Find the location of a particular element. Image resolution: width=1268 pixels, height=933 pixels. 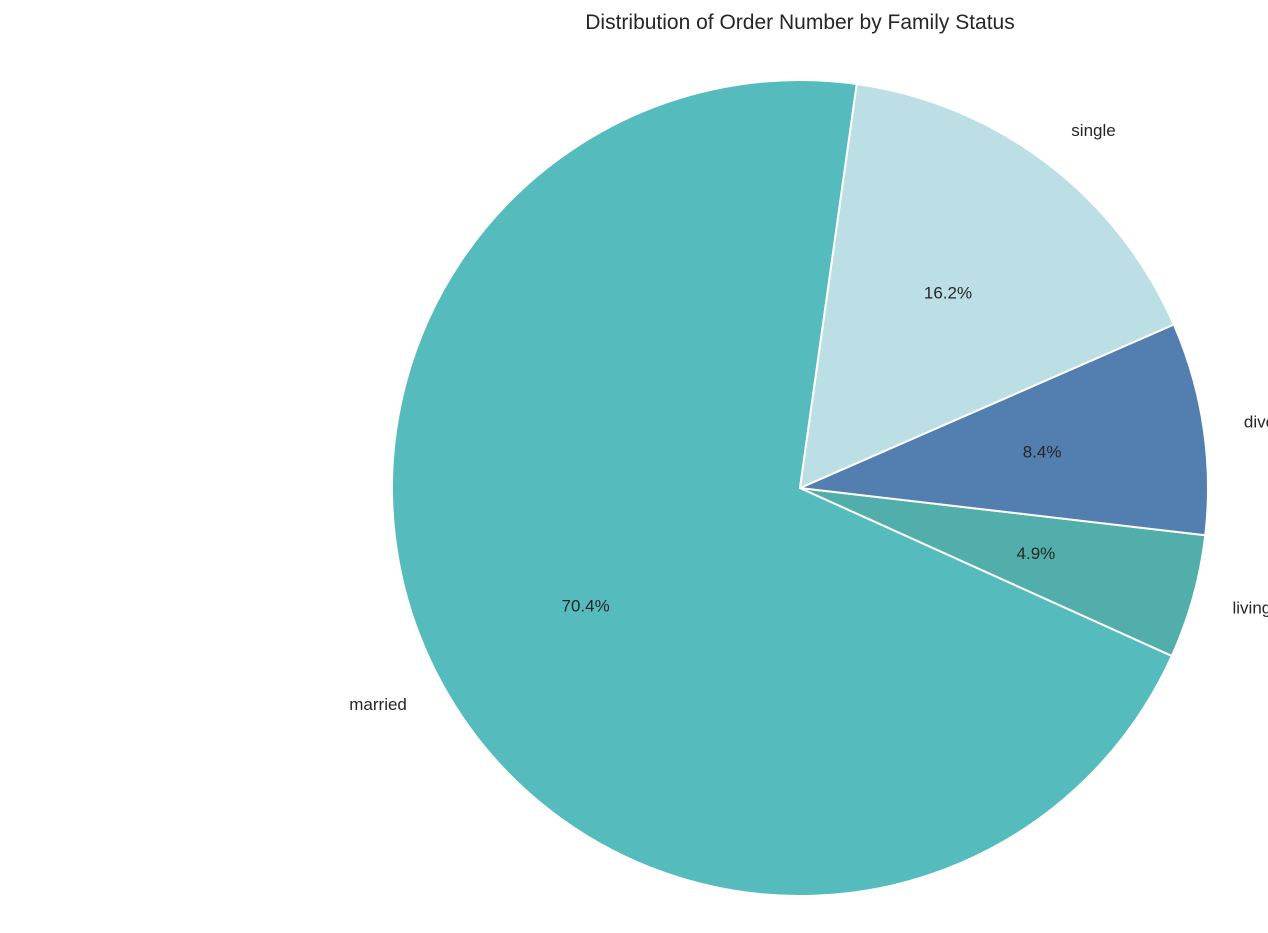

slice-label-single: single is located at coordinates (1093, 130).